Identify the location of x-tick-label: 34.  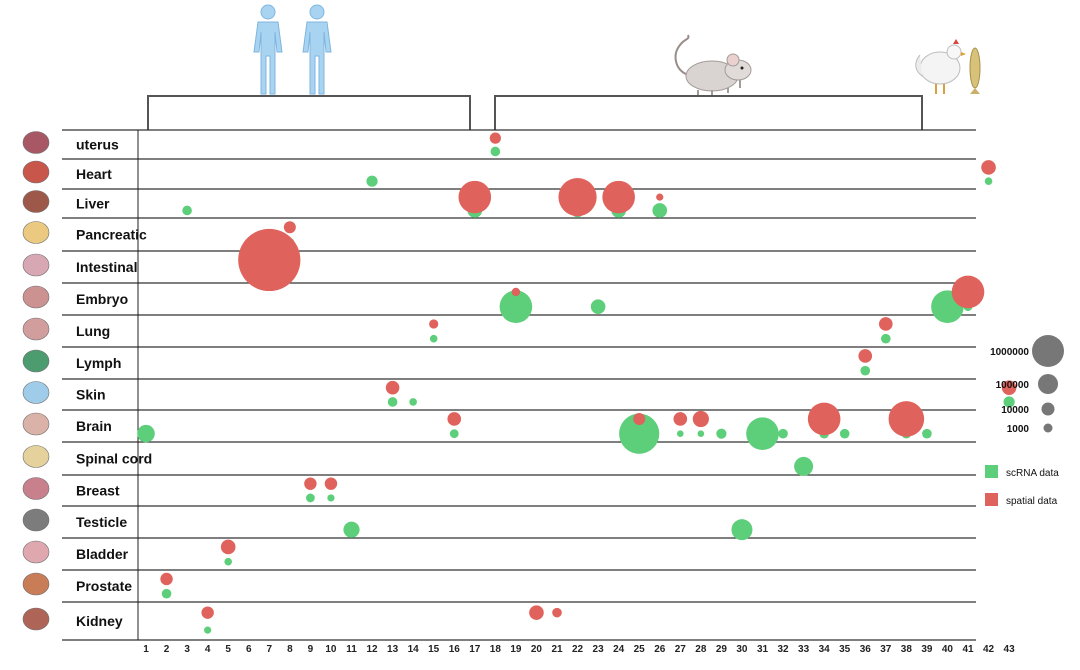
(825, 649).